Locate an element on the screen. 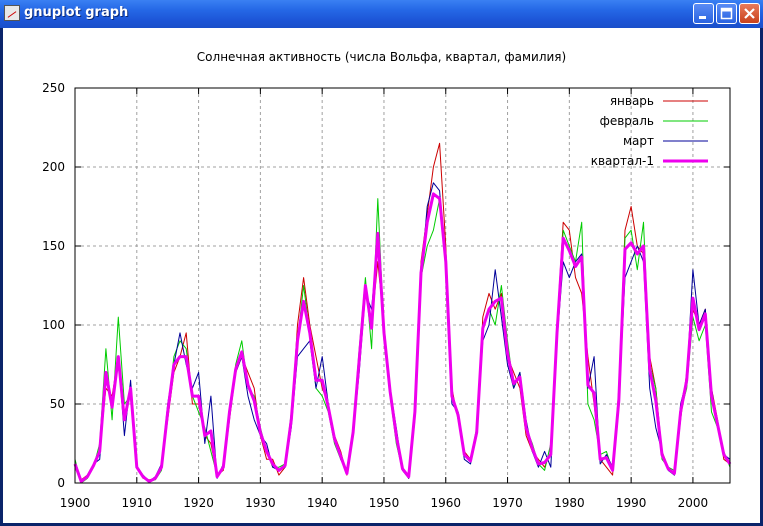  legend-label: февраль is located at coordinates (627, 121).